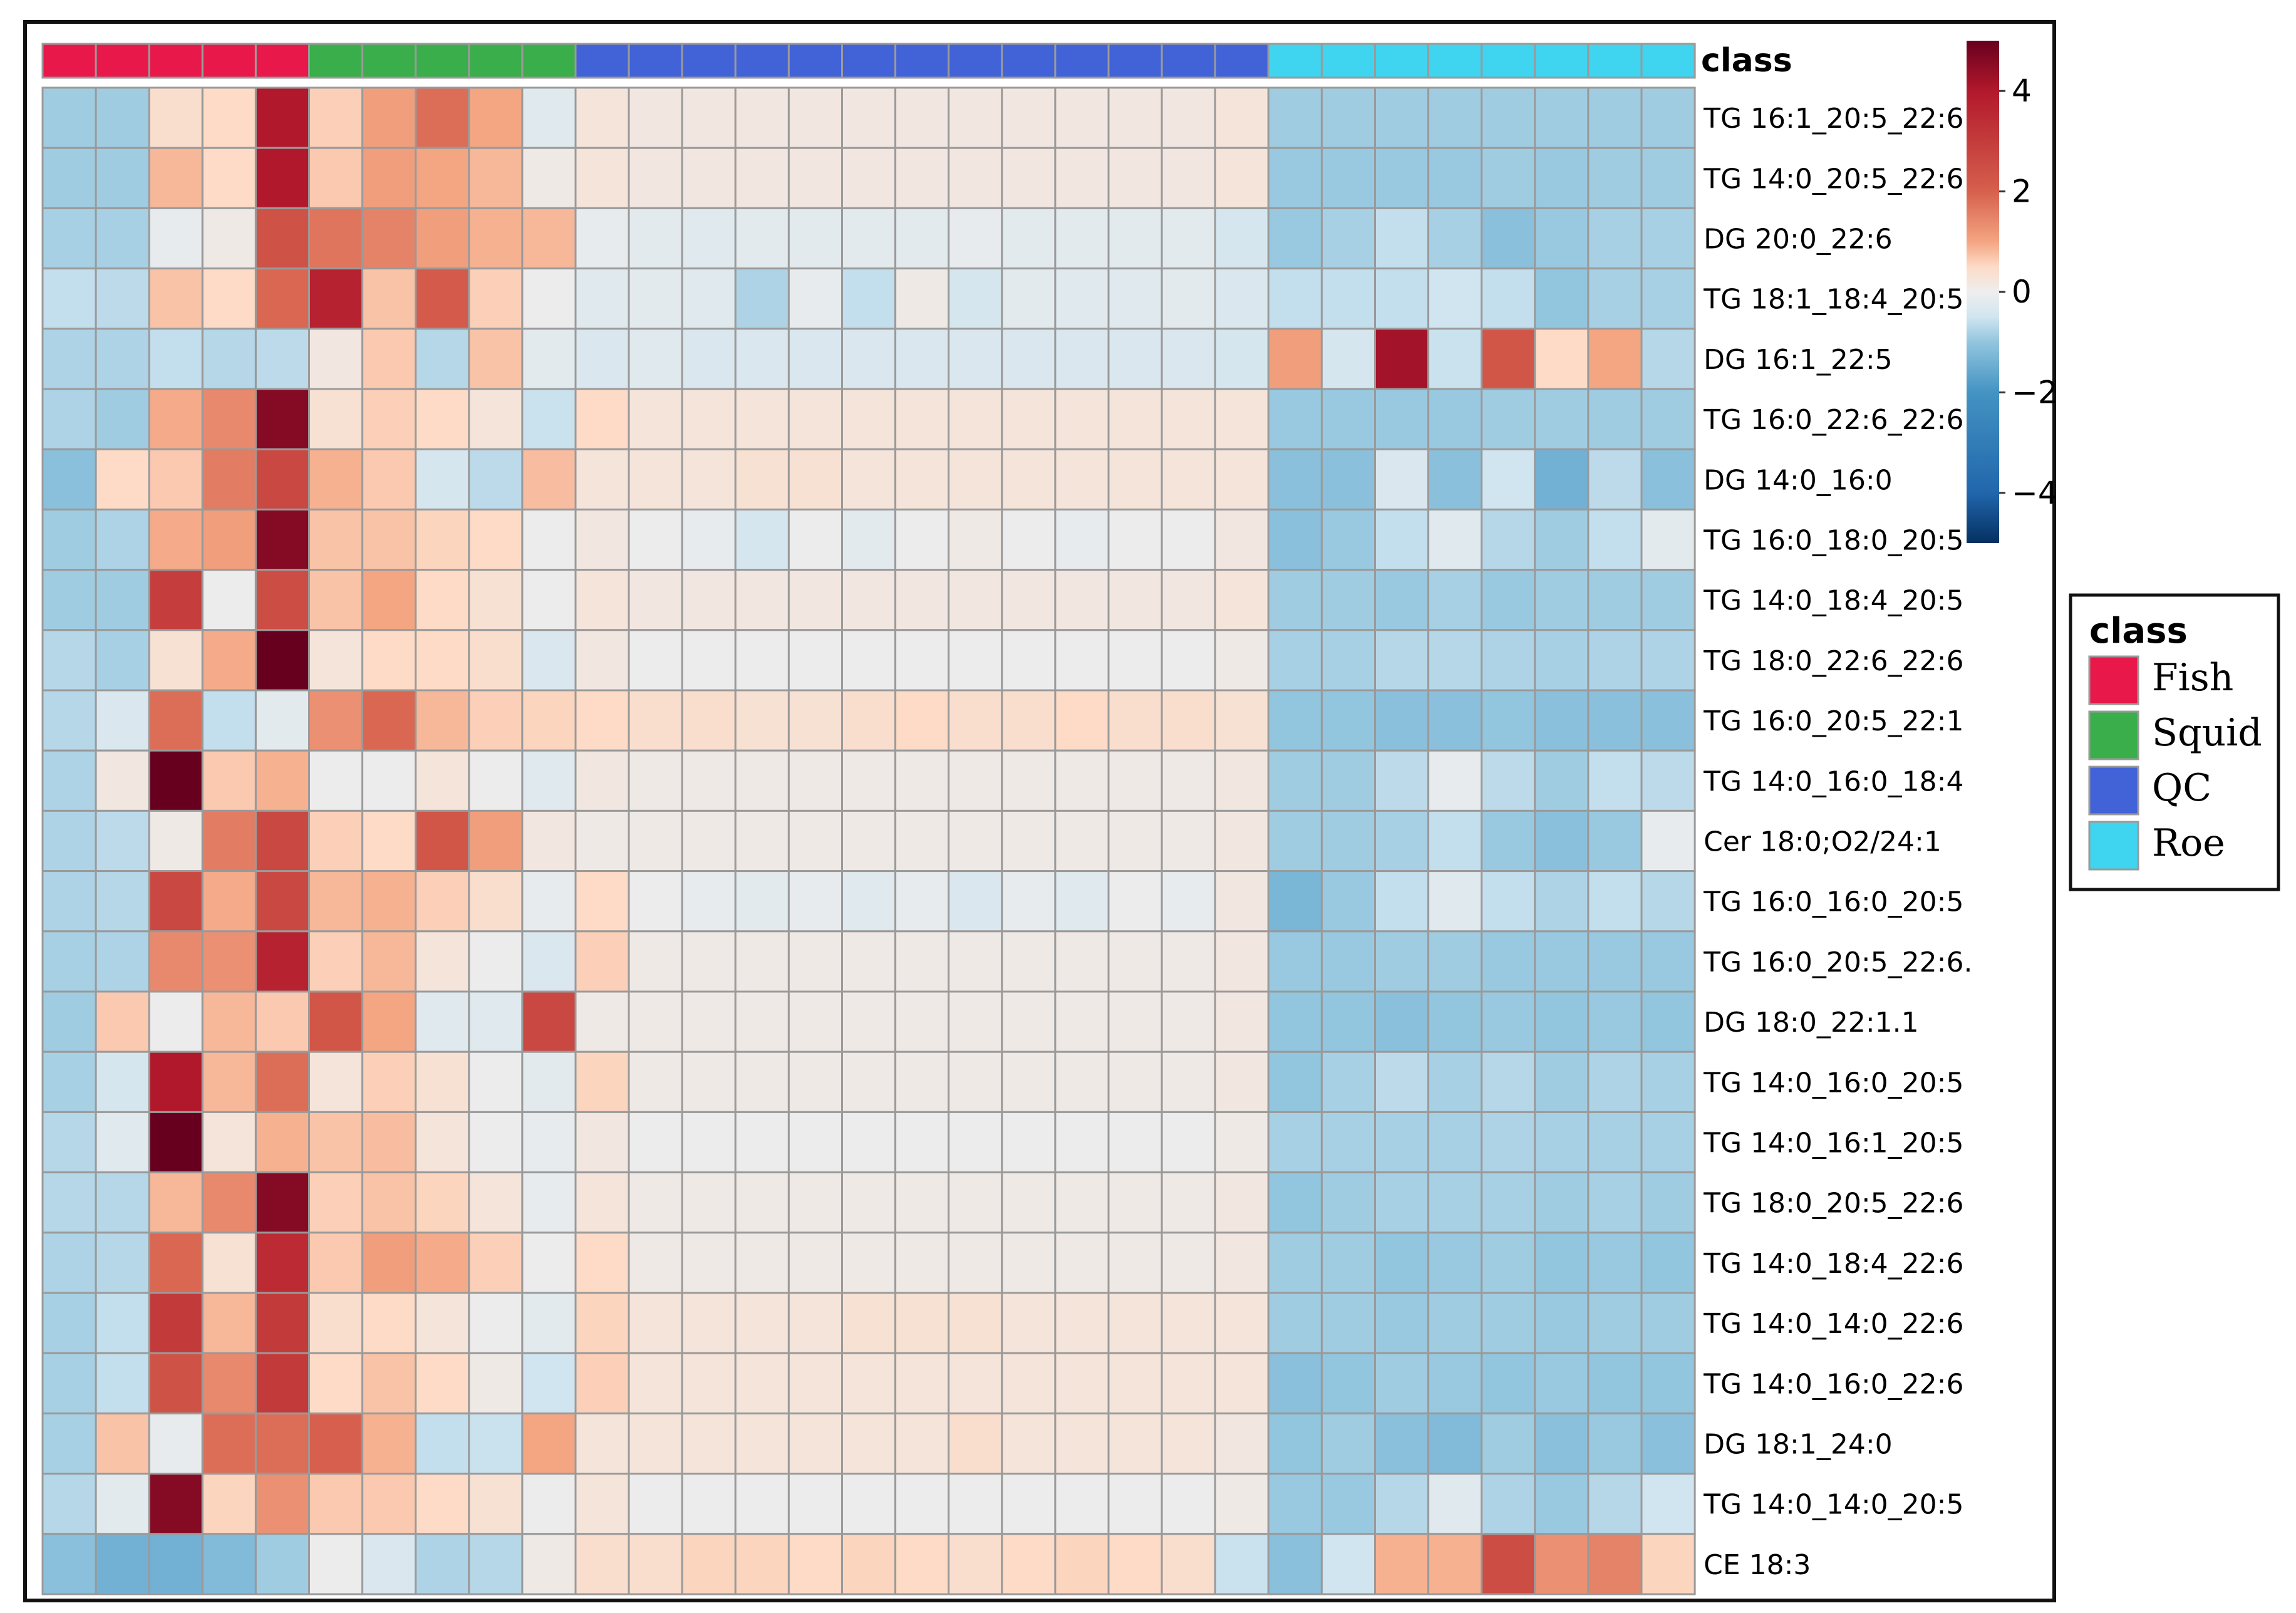  What do you see at coordinates (1837, 119) in the screenshot?
I see `row-label: TG 16:1_20:5_22:6.` at bounding box center [1837, 119].